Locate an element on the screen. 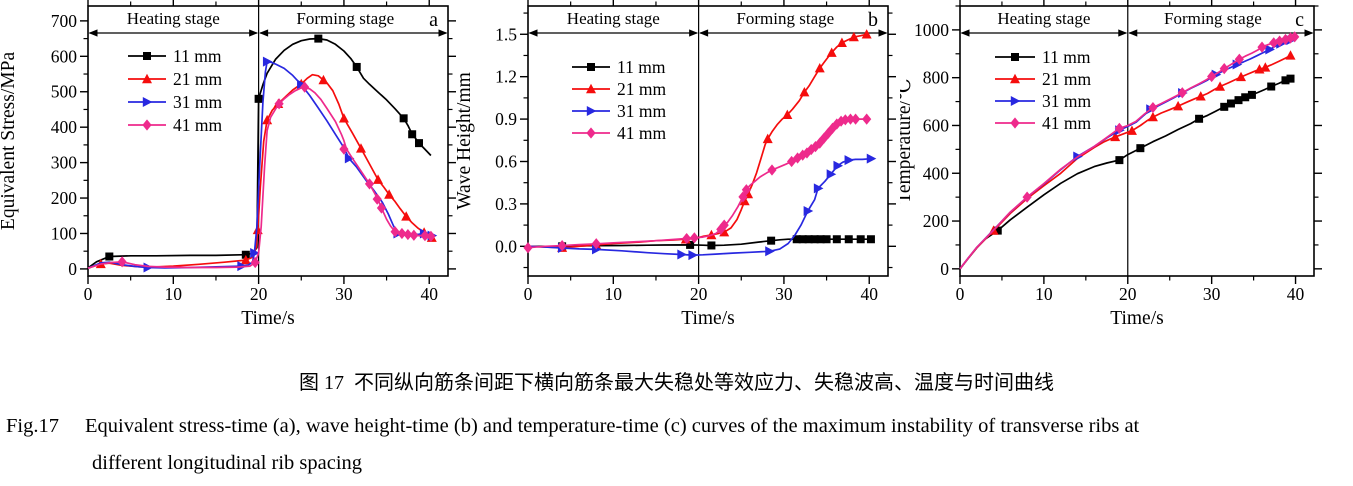  x-axis-label: Time/s is located at coordinates (707, 318).